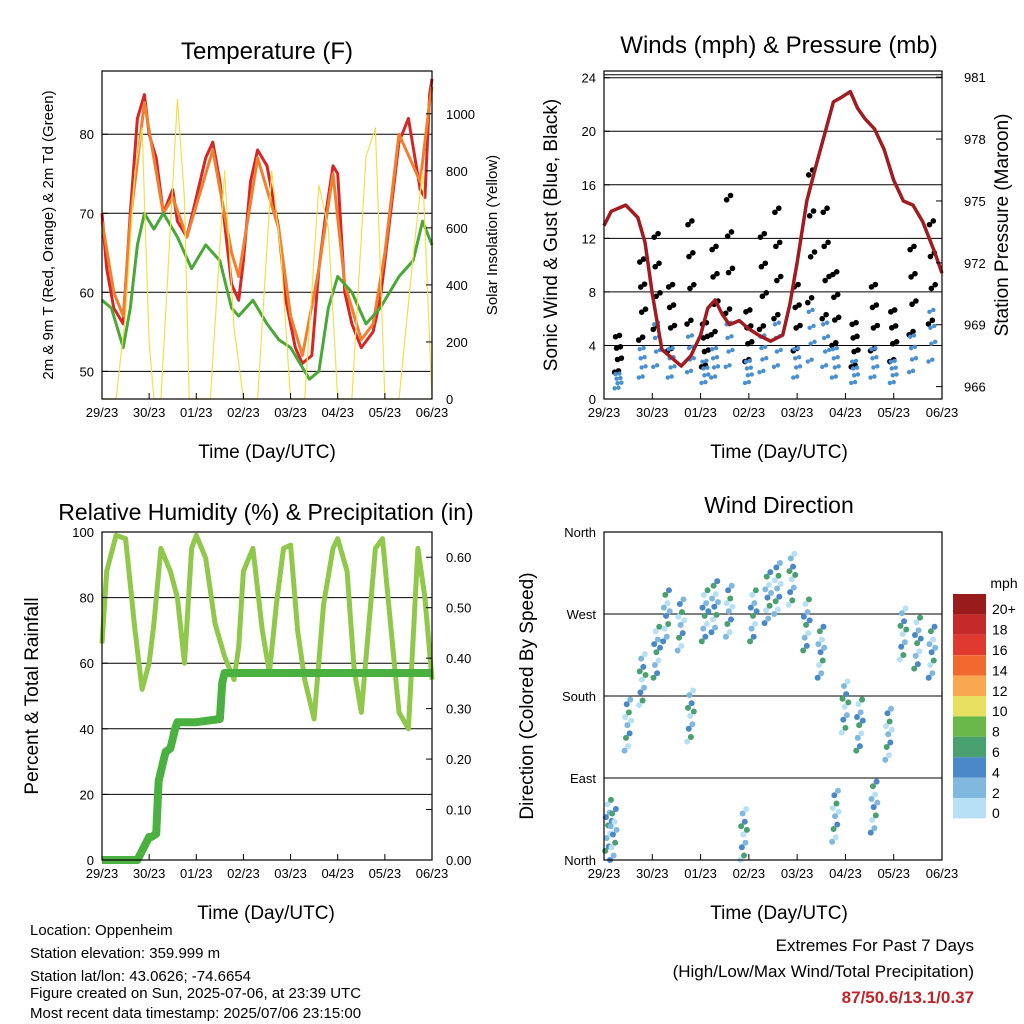 The height and width of the screenshot is (1024, 1024). I want to click on y-tick-label: East, so click(583, 778).